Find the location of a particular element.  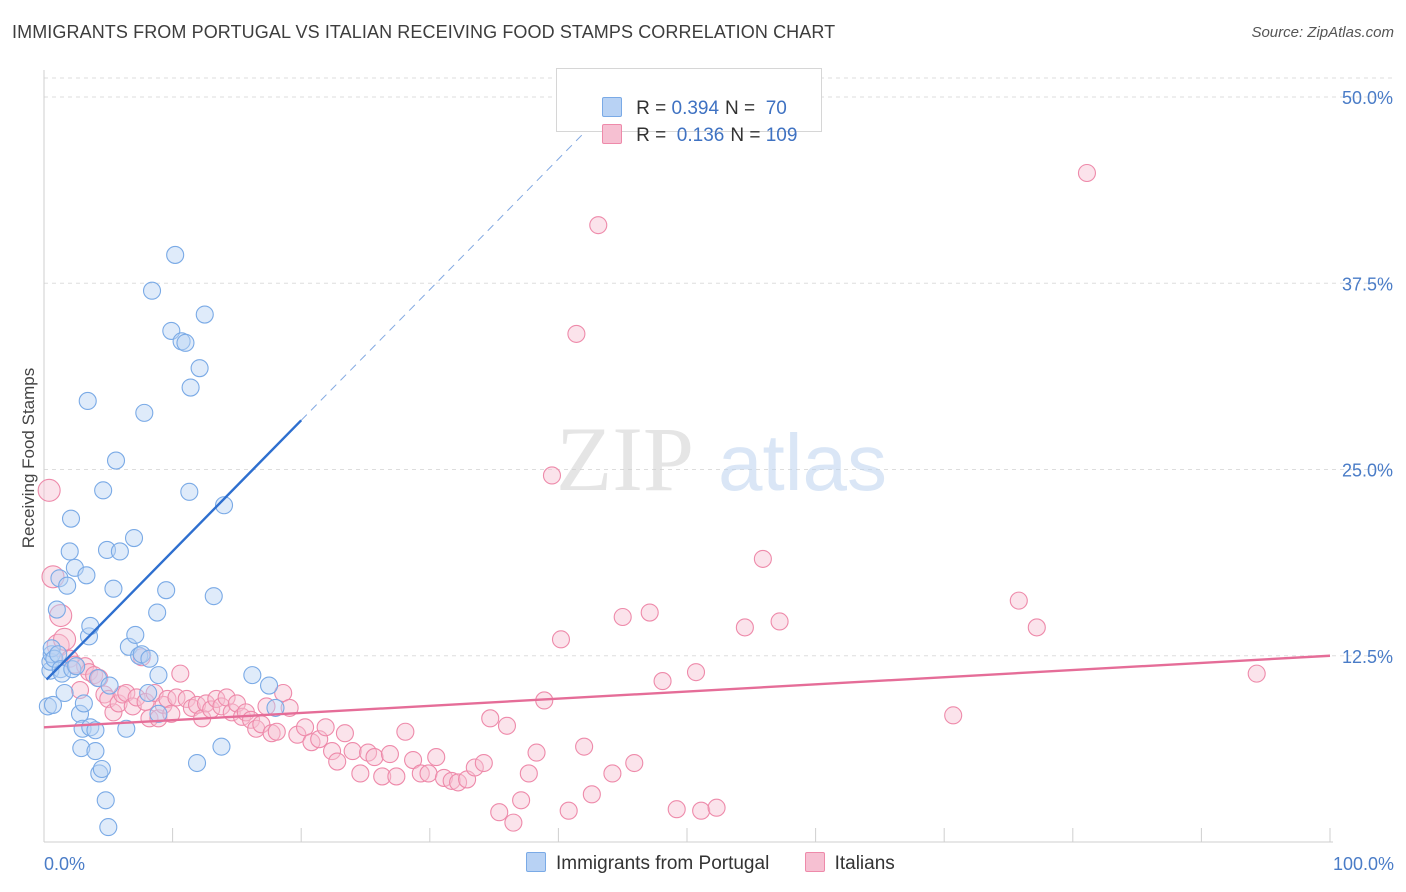

x-tick-label-min: 0.0% is located at coordinates (64, 864).